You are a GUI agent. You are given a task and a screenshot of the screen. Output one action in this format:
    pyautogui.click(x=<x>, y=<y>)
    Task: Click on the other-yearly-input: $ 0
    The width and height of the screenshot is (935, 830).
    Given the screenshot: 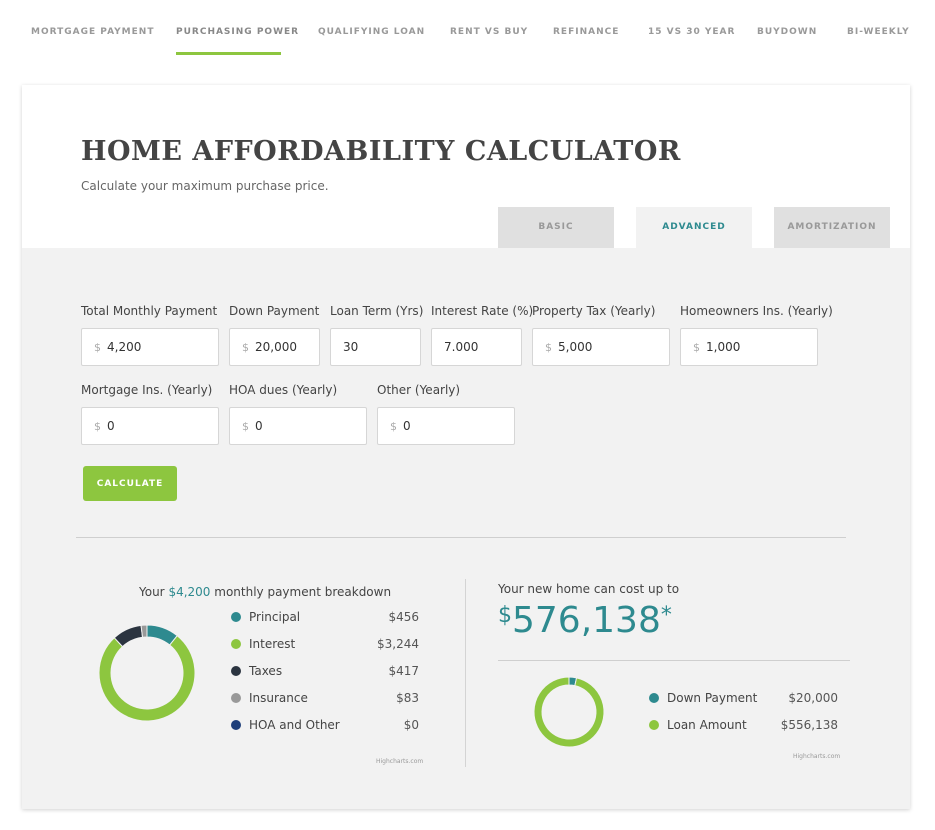 What is the action you would take?
    pyautogui.click(x=446, y=426)
    